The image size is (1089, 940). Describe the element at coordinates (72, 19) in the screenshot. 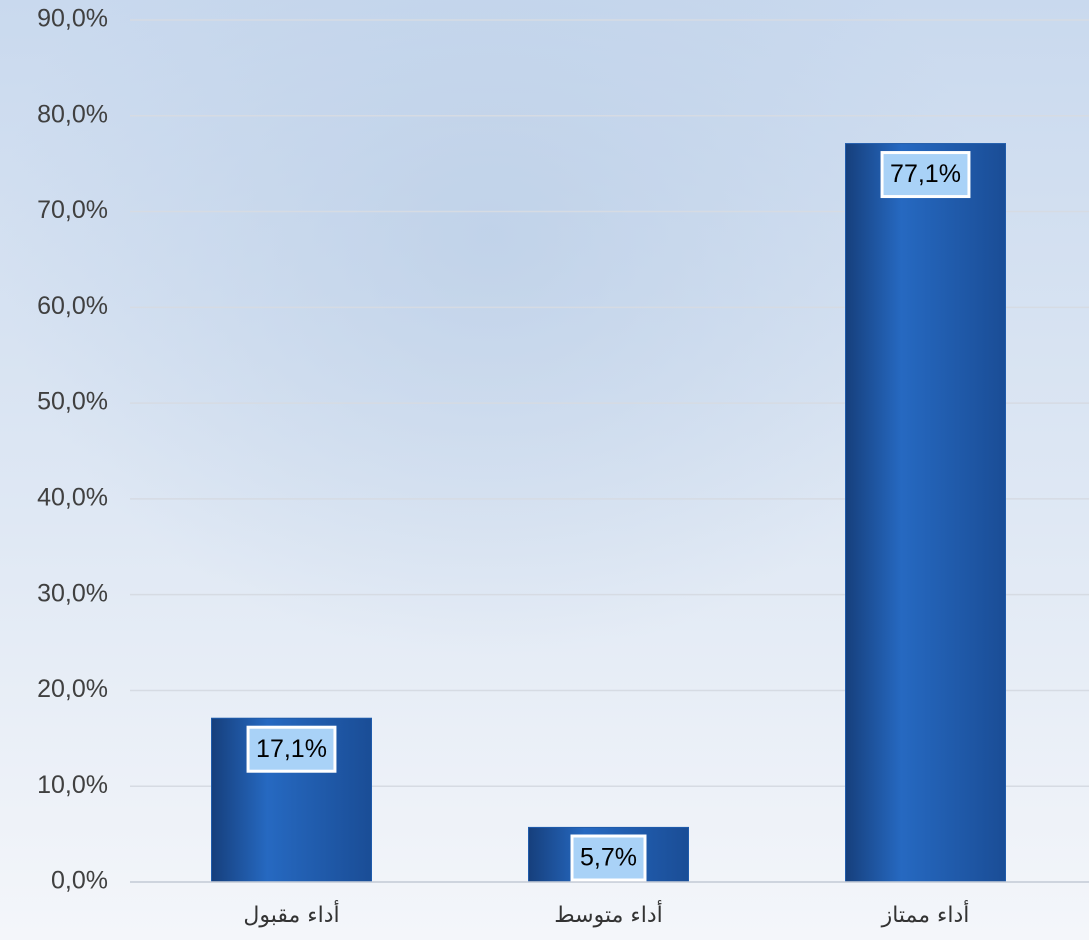

I see `y-tick-label: 90,0%` at that location.